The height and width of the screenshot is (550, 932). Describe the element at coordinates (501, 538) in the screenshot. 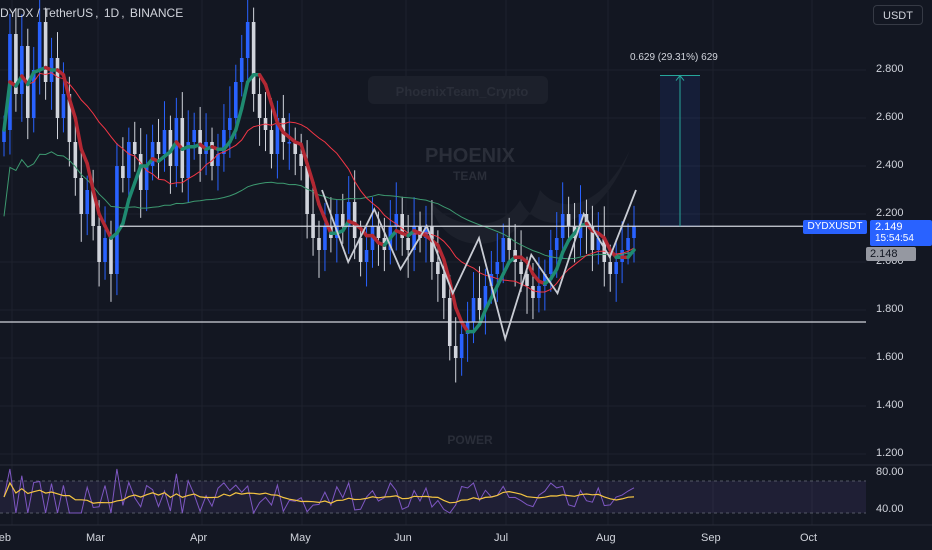

I see `time-tick-label: Jul` at that location.